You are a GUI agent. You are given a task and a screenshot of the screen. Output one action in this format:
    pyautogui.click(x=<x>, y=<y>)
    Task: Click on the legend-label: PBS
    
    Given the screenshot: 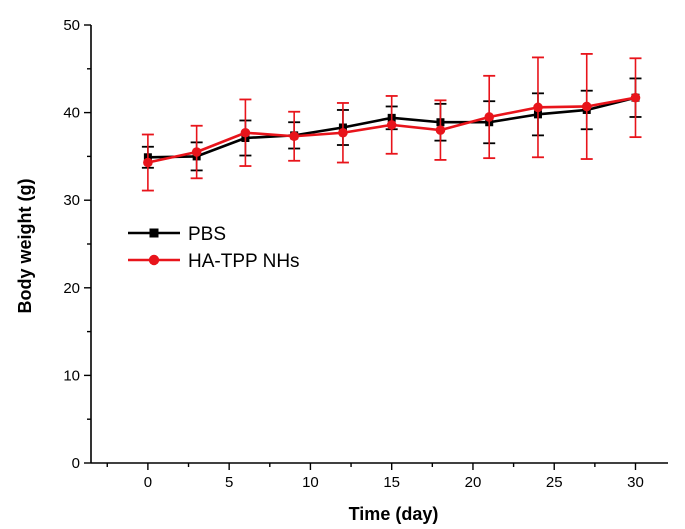 What is the action you would take?
    pyautogui.click(x=207, y=234)
    